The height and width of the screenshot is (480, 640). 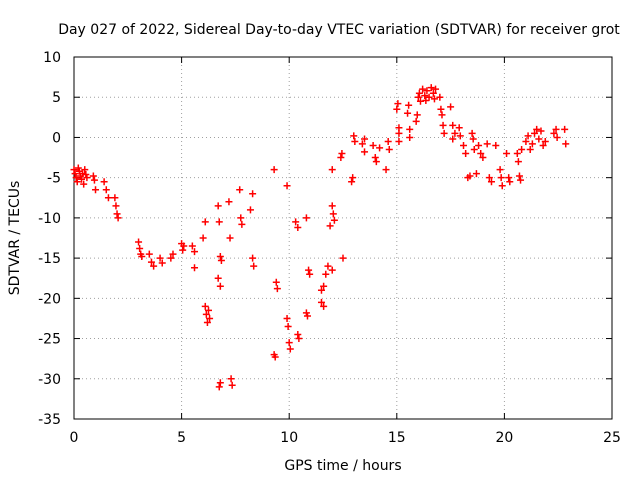 What do you see at coordinates (504, 438) in the screenshot?
I see `x-tick-label: 20` at bounding box center [504, 438].